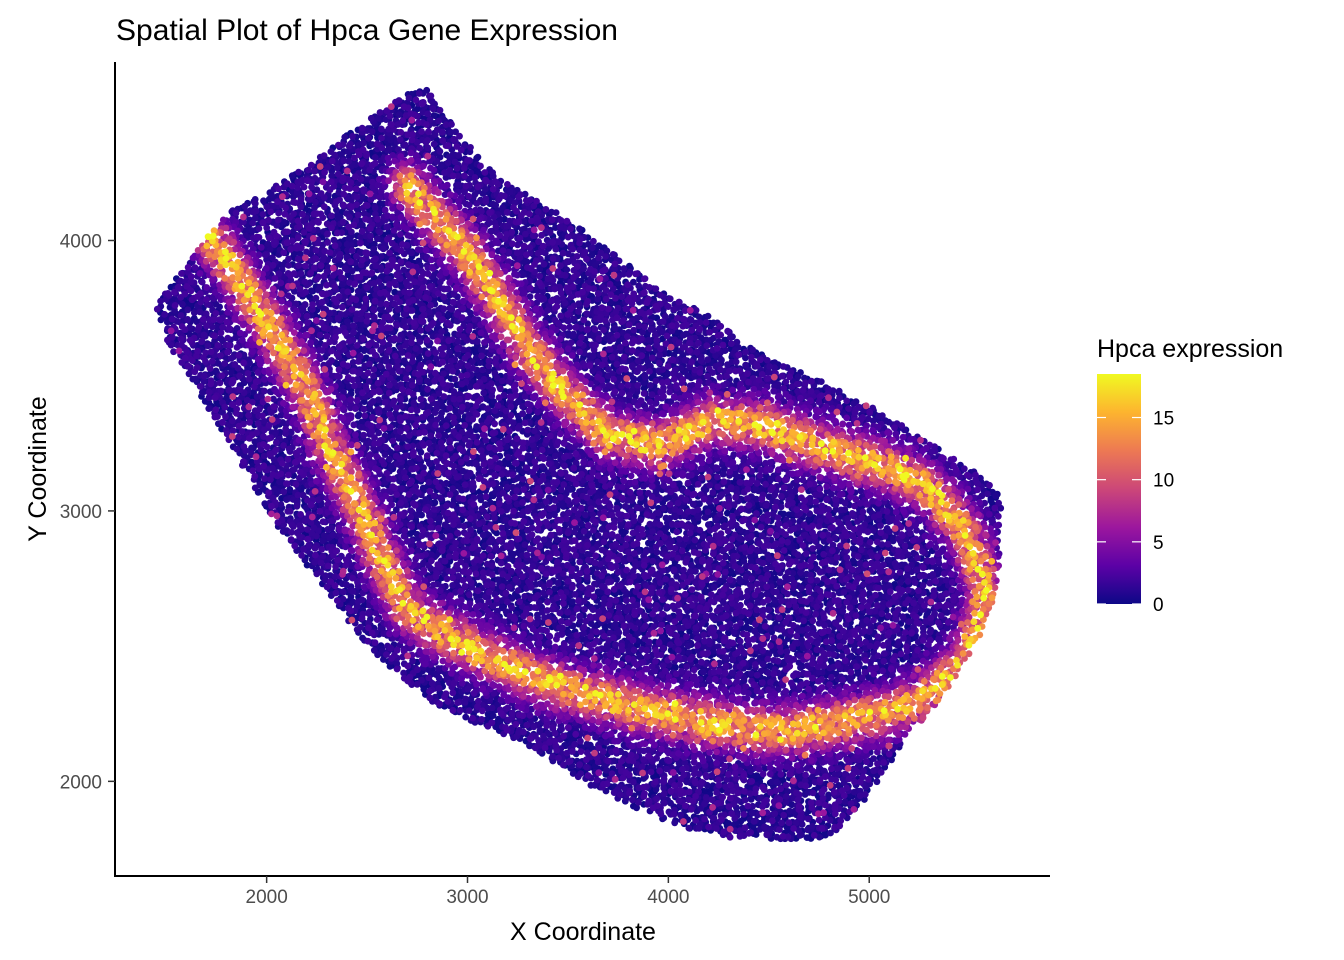  I want to click on chart-title: Spatial Plot of Hpca Gene Expression, so click(367, 30).